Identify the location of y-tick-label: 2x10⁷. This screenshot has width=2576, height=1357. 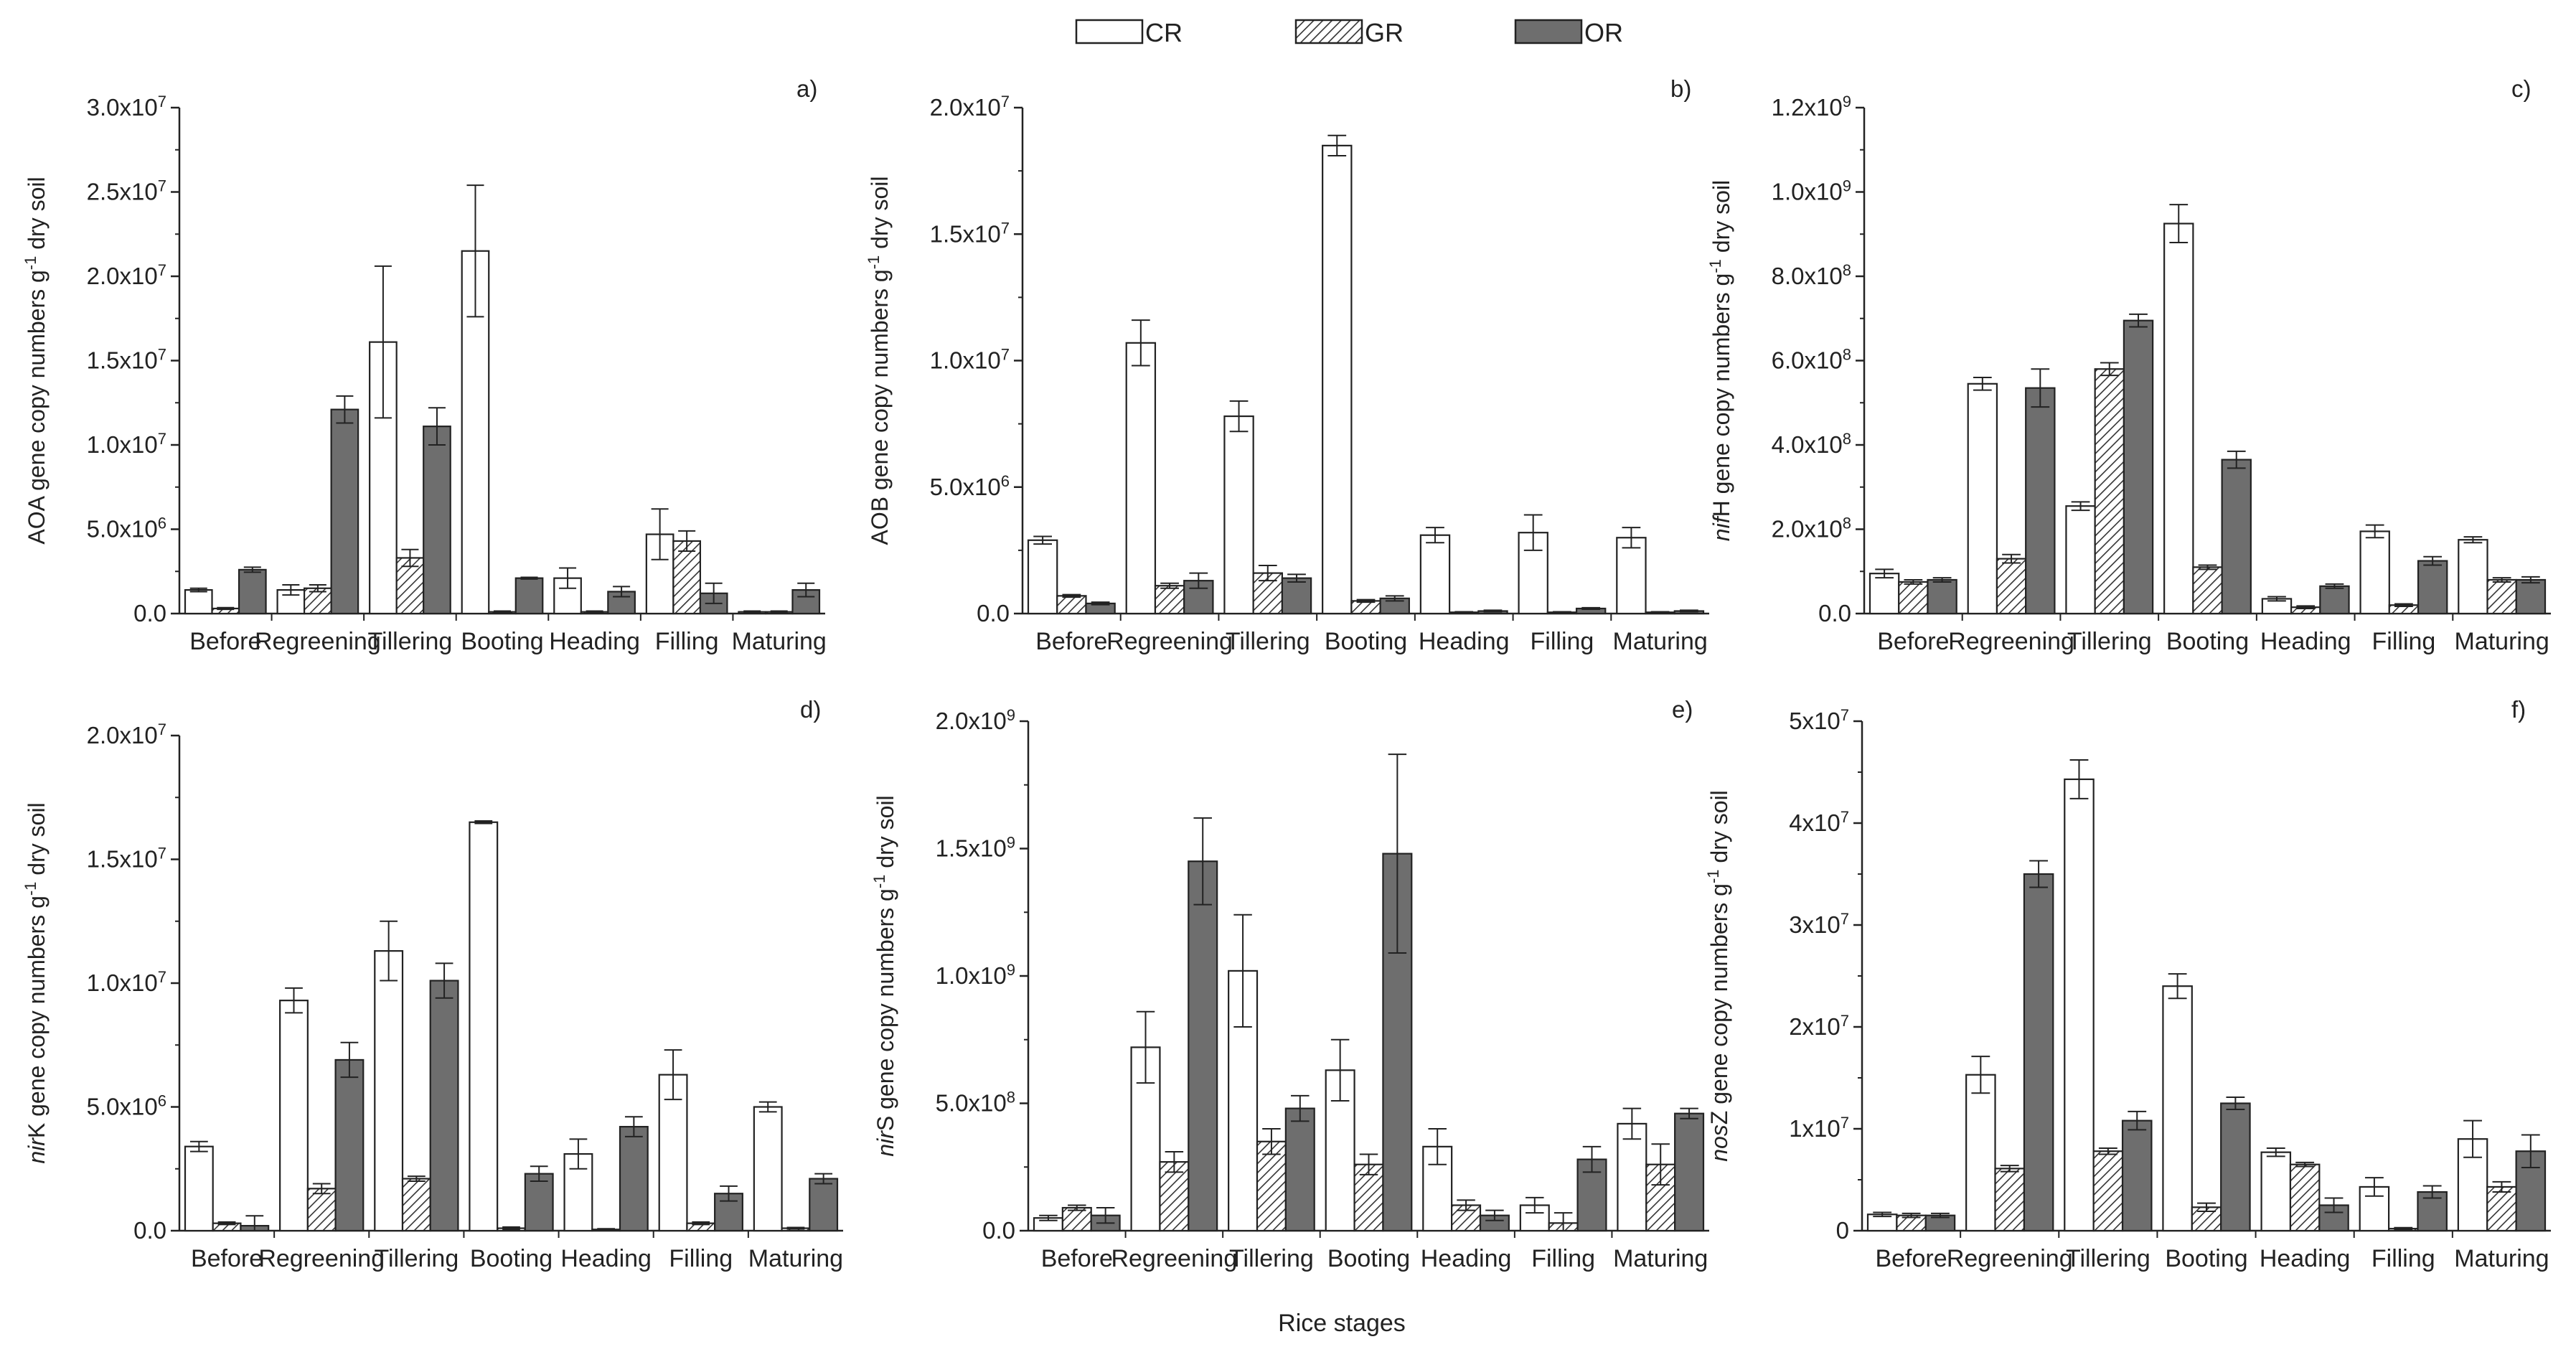
(1819, 1026).